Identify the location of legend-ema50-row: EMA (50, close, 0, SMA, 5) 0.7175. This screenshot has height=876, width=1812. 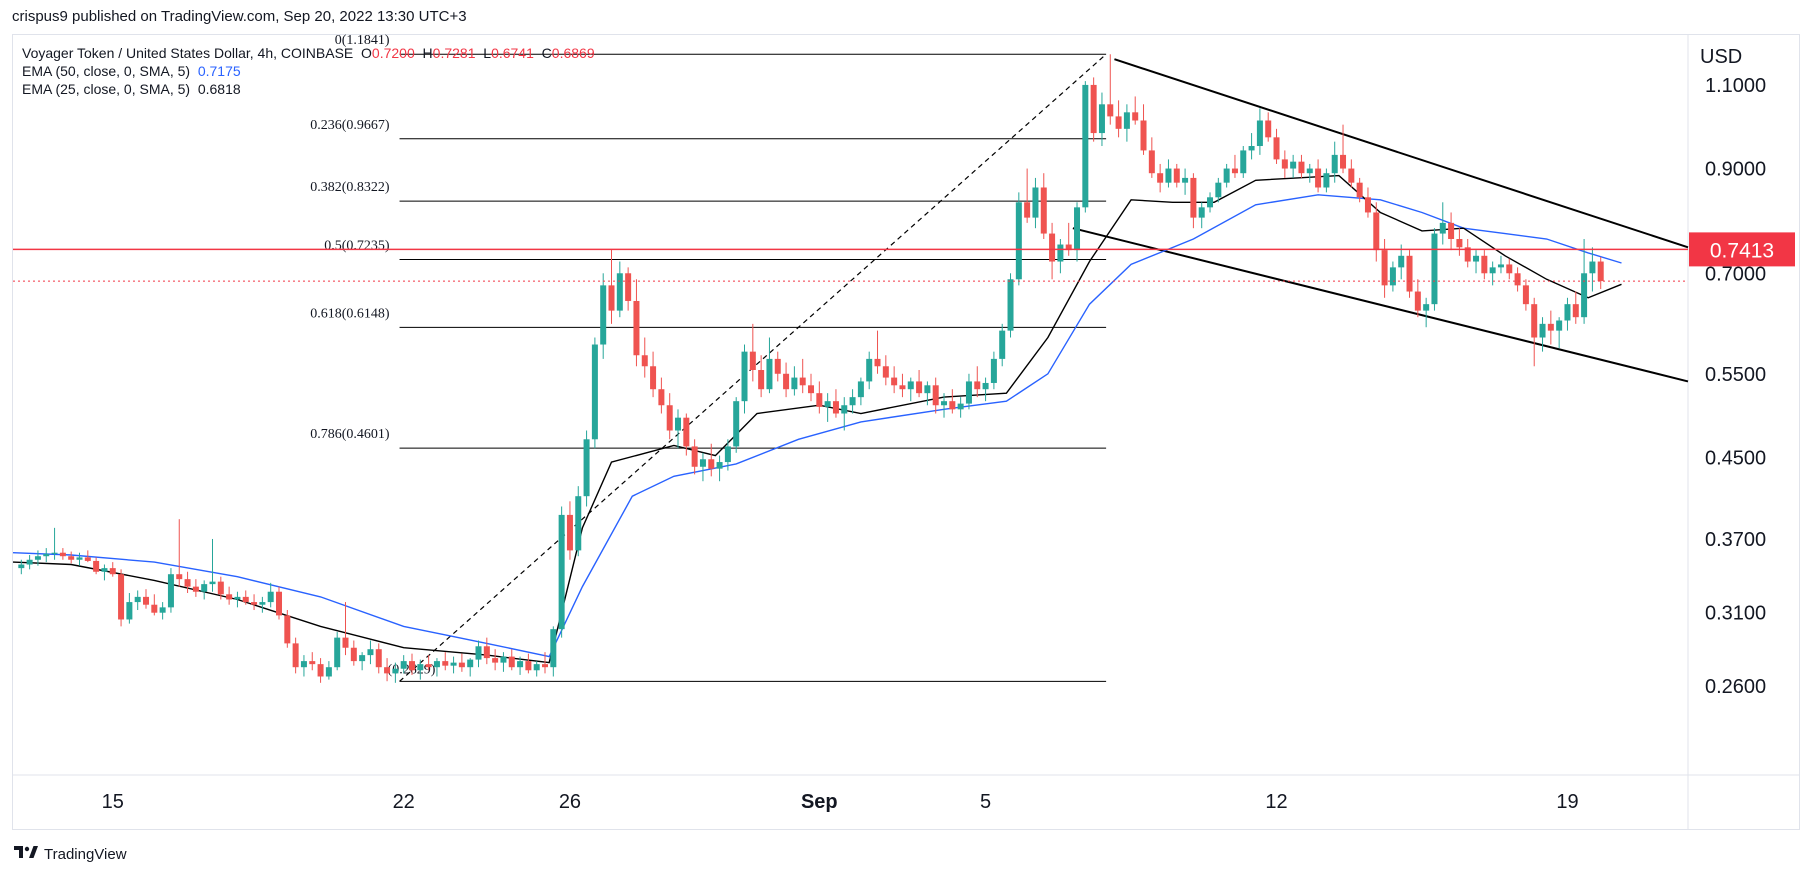
(308, 71).